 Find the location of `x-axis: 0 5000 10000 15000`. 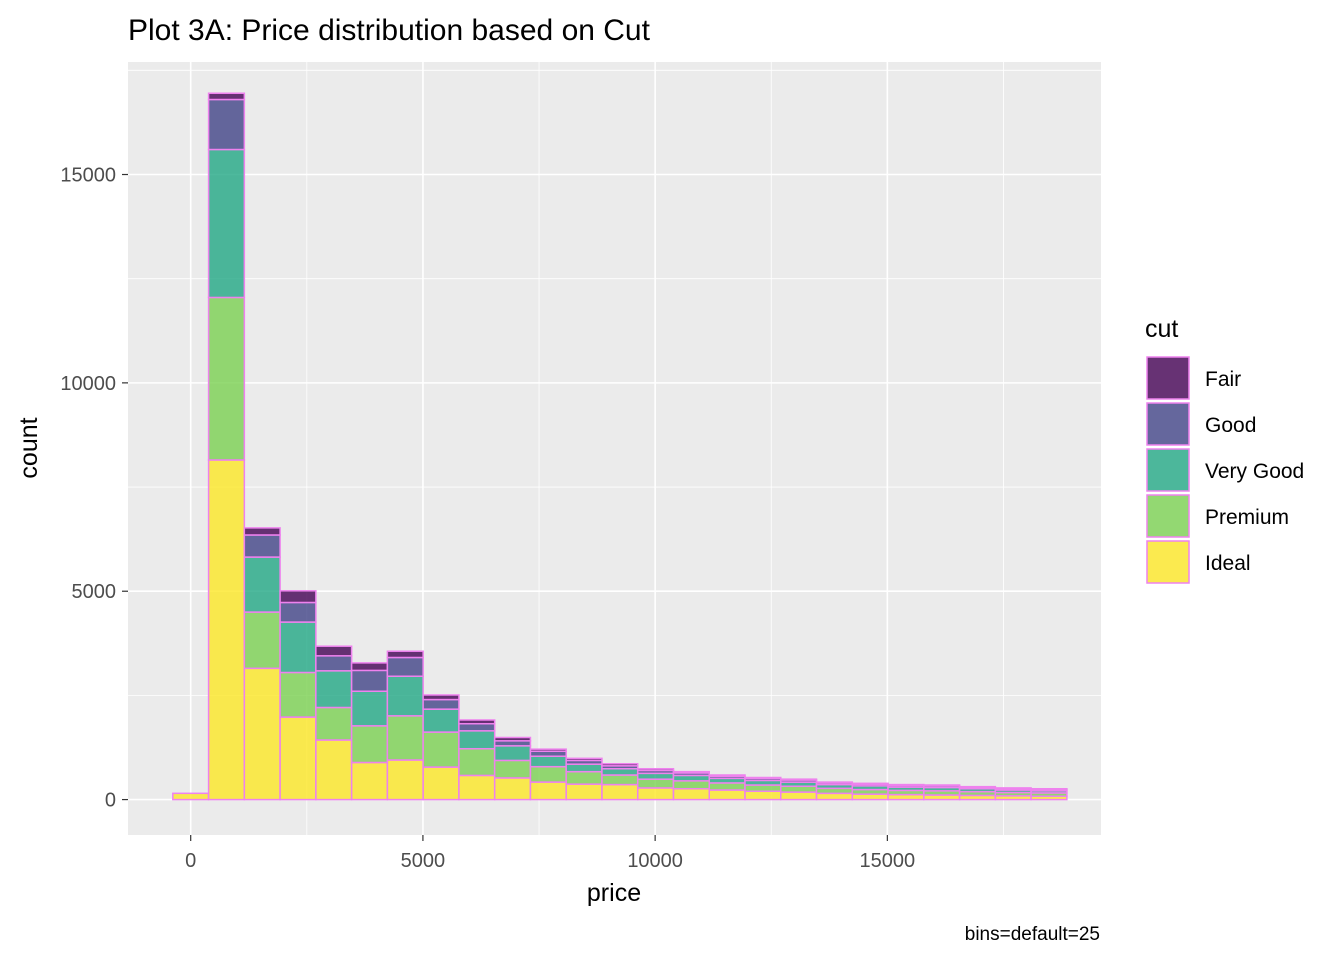

x-axis: 0 5000 10000 15000 is located at coordinates (550, 853).